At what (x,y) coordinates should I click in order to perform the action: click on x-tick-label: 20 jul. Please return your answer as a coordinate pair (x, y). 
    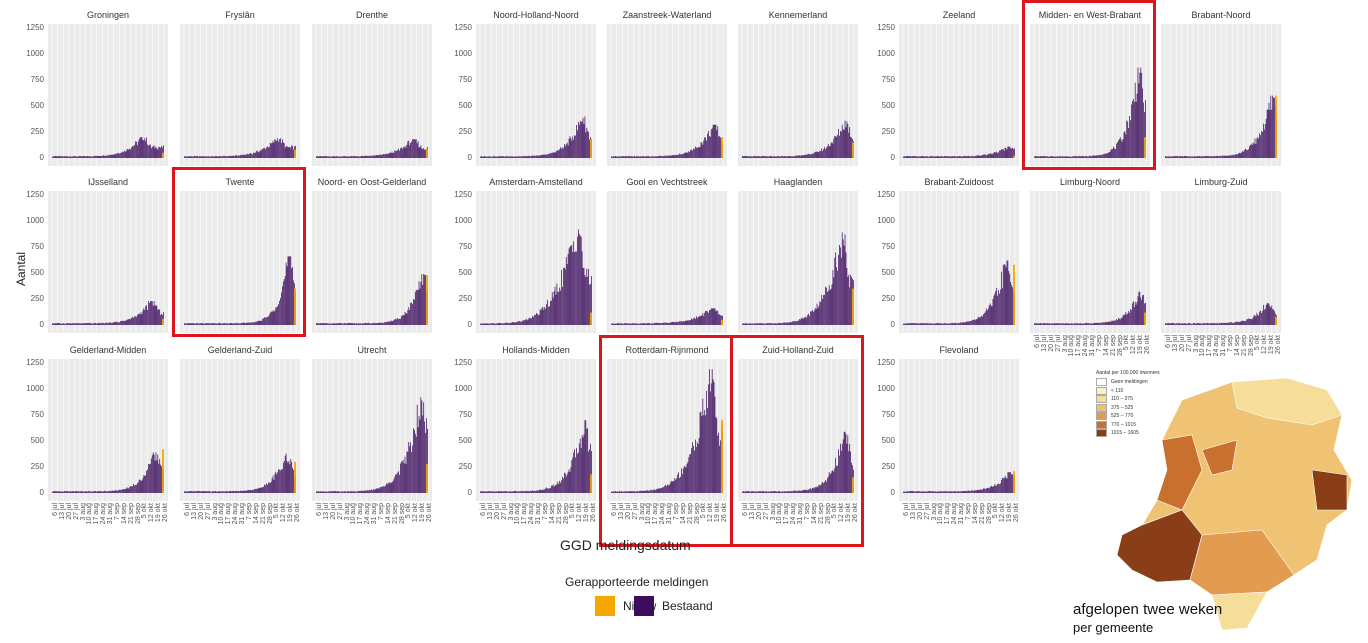
    Looking at the image, I should click on (201, 511).